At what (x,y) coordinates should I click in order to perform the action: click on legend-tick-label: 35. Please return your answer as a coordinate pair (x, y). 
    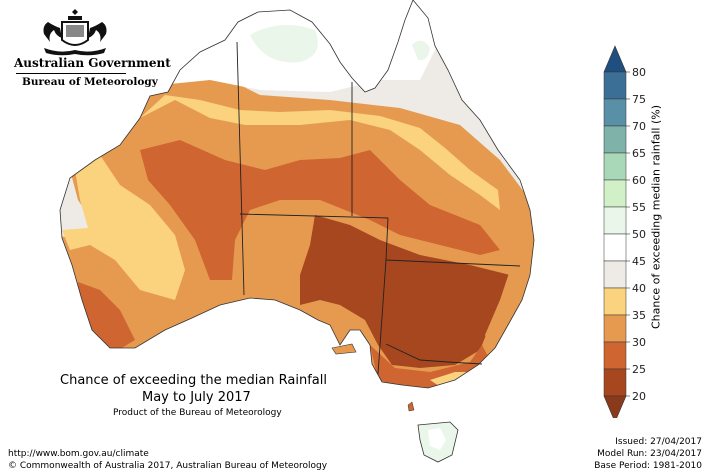
    Looking at the image, I should click on (639, 315).